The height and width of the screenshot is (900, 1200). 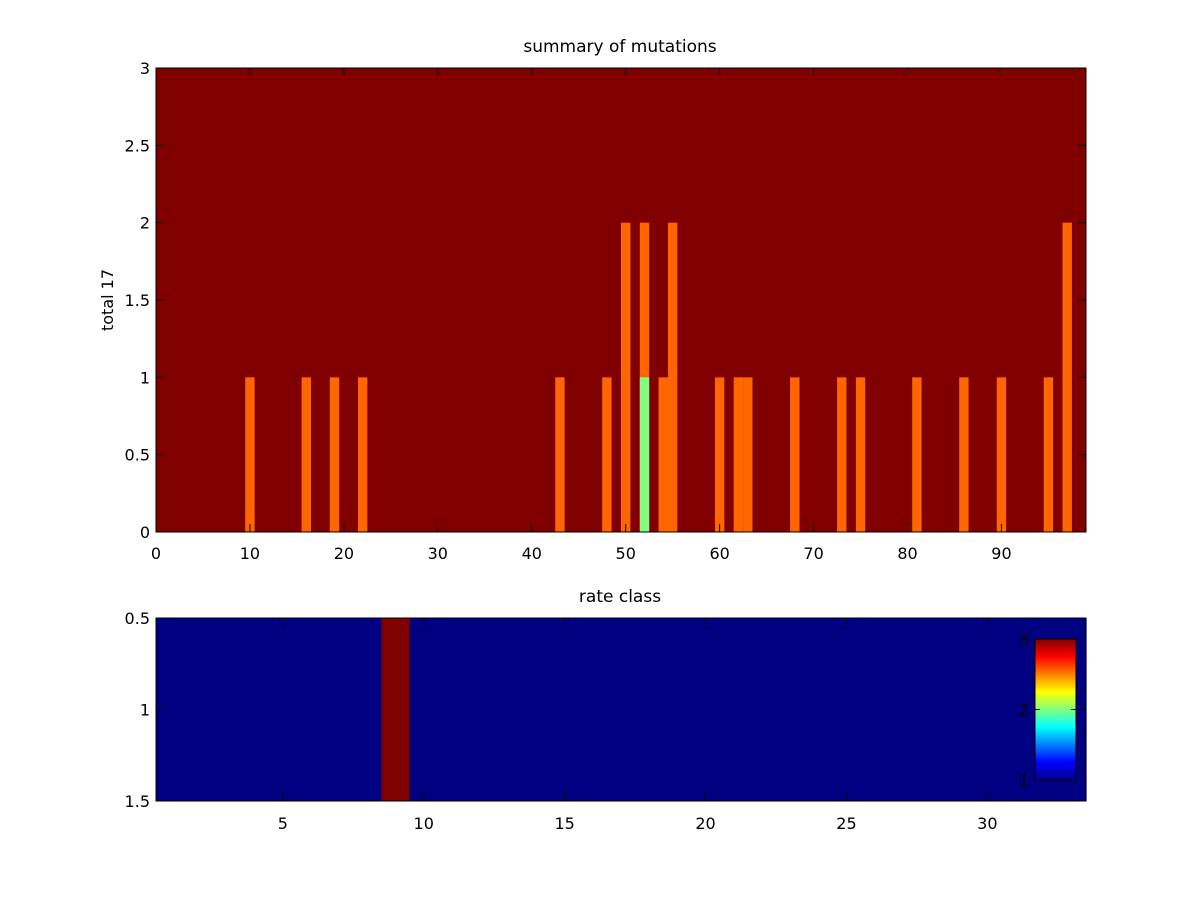 I want to click on y-tick-label: 0, so click(x=145, y=532).